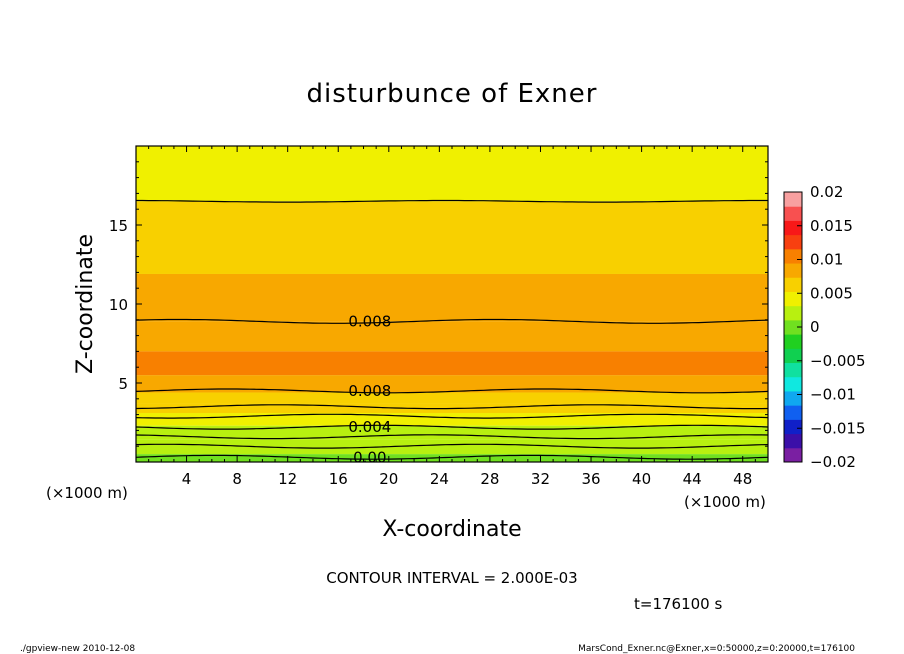 This screenshot has height=654, width=904. I want to click on contour-label-6: 0.008, so click(369, 391).